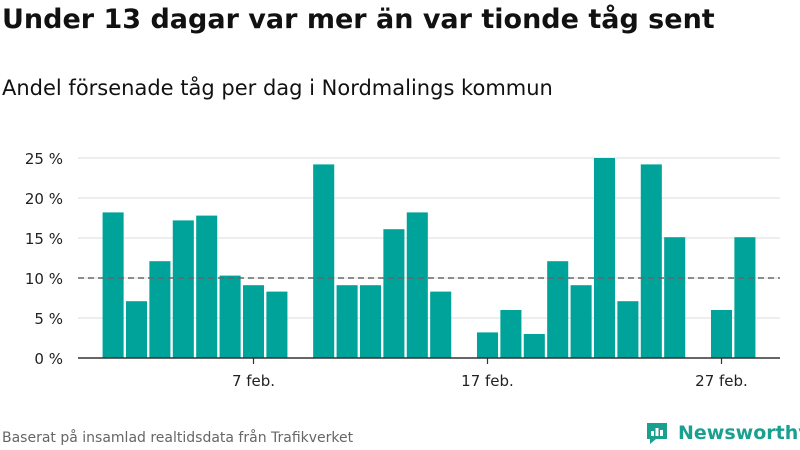 The width and height of the screenshot is (800, 450). I want to click on x-tick-label: 7 feb., so click(253, 381).